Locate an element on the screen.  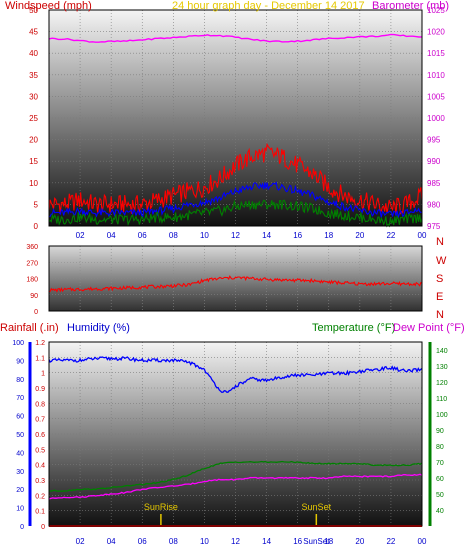
sunset-label: SunSet is located at coordinates (317, 507).